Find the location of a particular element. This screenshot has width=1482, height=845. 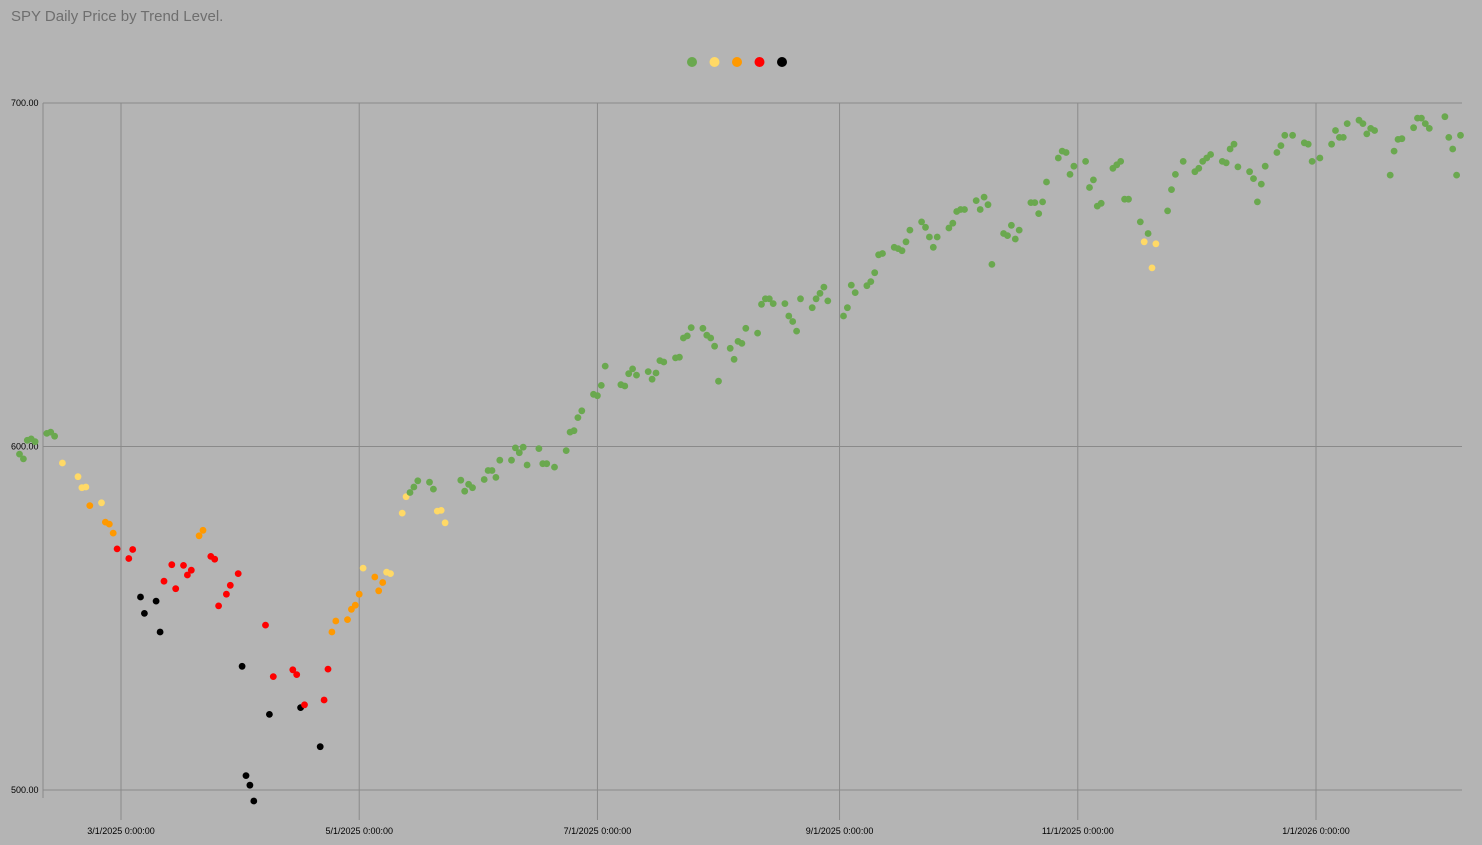

x-tick-label: 9/1/2025 0:00:00 is located at coordinates (840, 831).